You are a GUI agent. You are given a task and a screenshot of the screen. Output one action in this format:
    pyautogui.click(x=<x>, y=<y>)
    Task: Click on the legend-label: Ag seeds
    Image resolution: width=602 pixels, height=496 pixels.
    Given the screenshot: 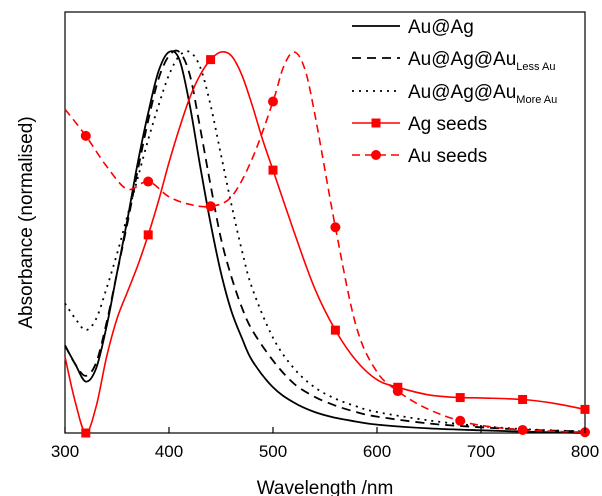 What is the action you would take?
    pyautogui.click(x=447, y=124)
    